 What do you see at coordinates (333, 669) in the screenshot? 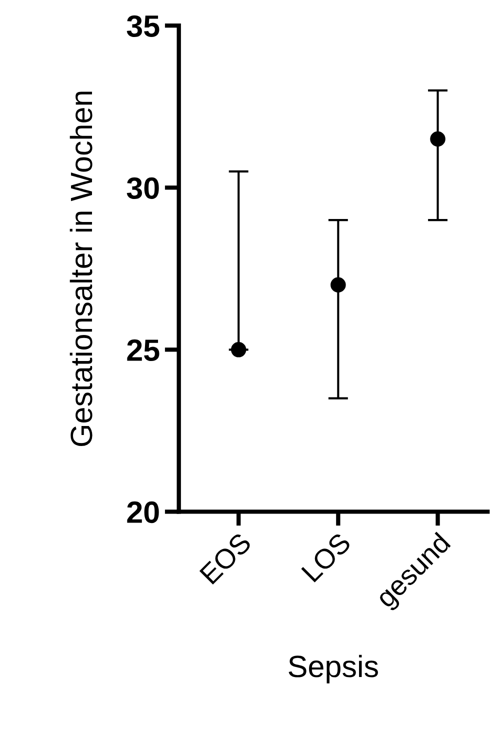
I see `x-axis-title: Sepsis` at bounding box center [333, 669].